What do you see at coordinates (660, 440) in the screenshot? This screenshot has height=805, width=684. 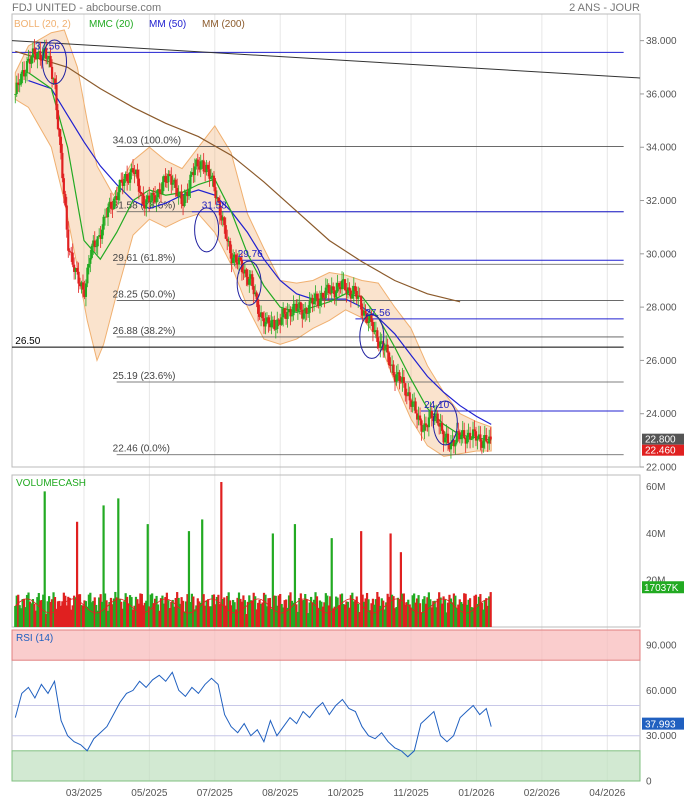 I see `last-price-value: 22.800` at bounding box center [660, 440].